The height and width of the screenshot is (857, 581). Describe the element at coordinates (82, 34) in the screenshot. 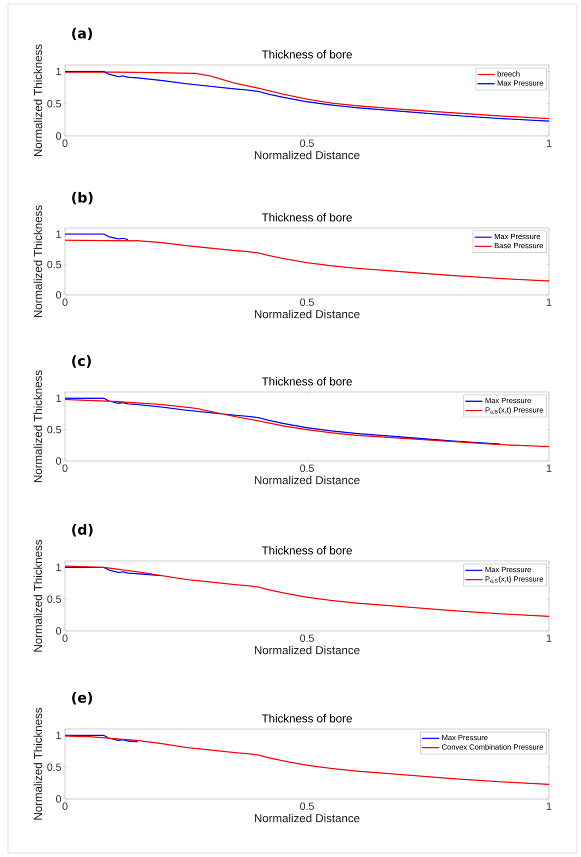

I see `text: (a)` at that location.